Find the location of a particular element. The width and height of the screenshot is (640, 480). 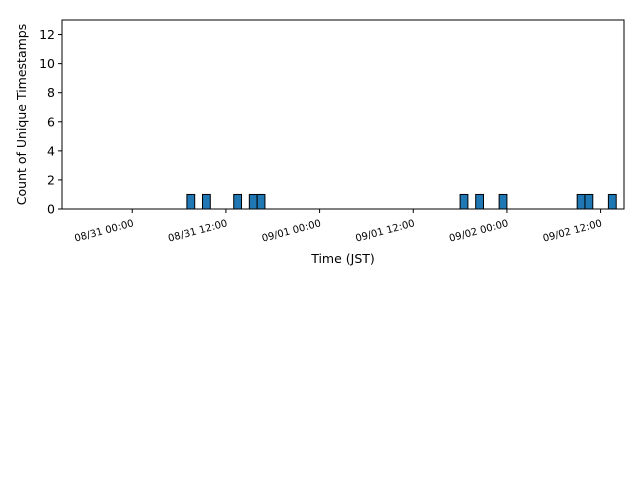

x-tick-label: 09/01 00:00 is located at coordinates (292, 231).